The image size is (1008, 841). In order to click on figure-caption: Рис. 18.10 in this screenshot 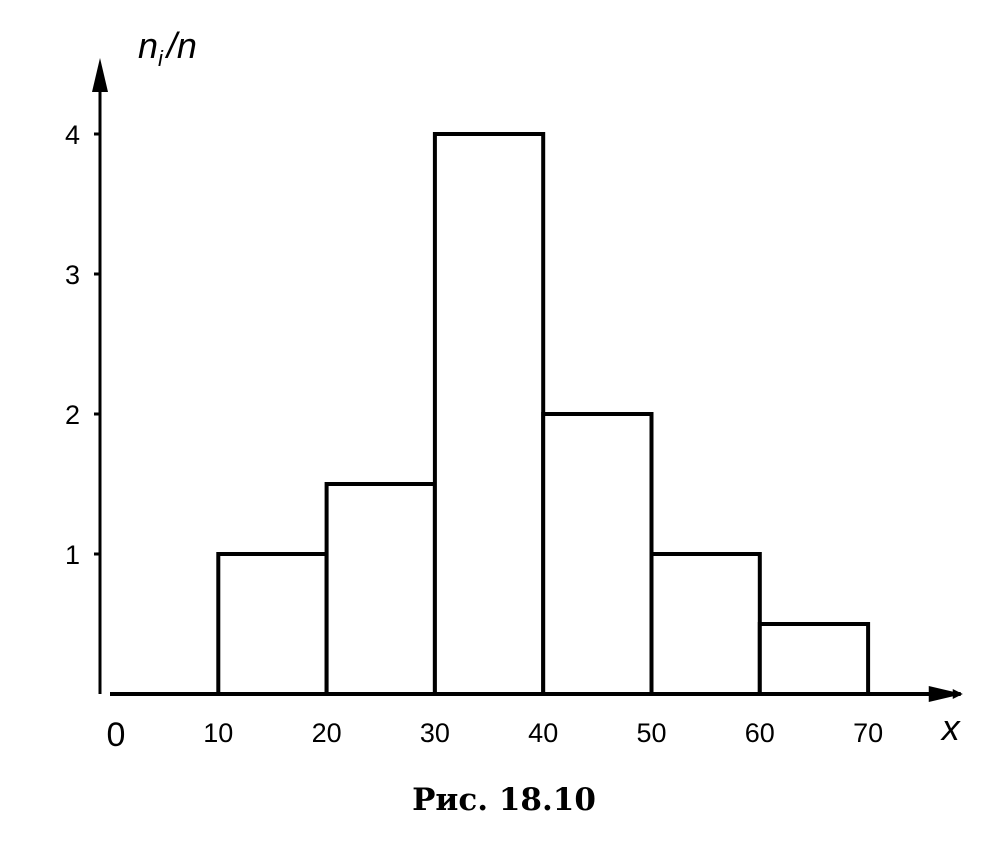, I will do `click(504, 800)`.